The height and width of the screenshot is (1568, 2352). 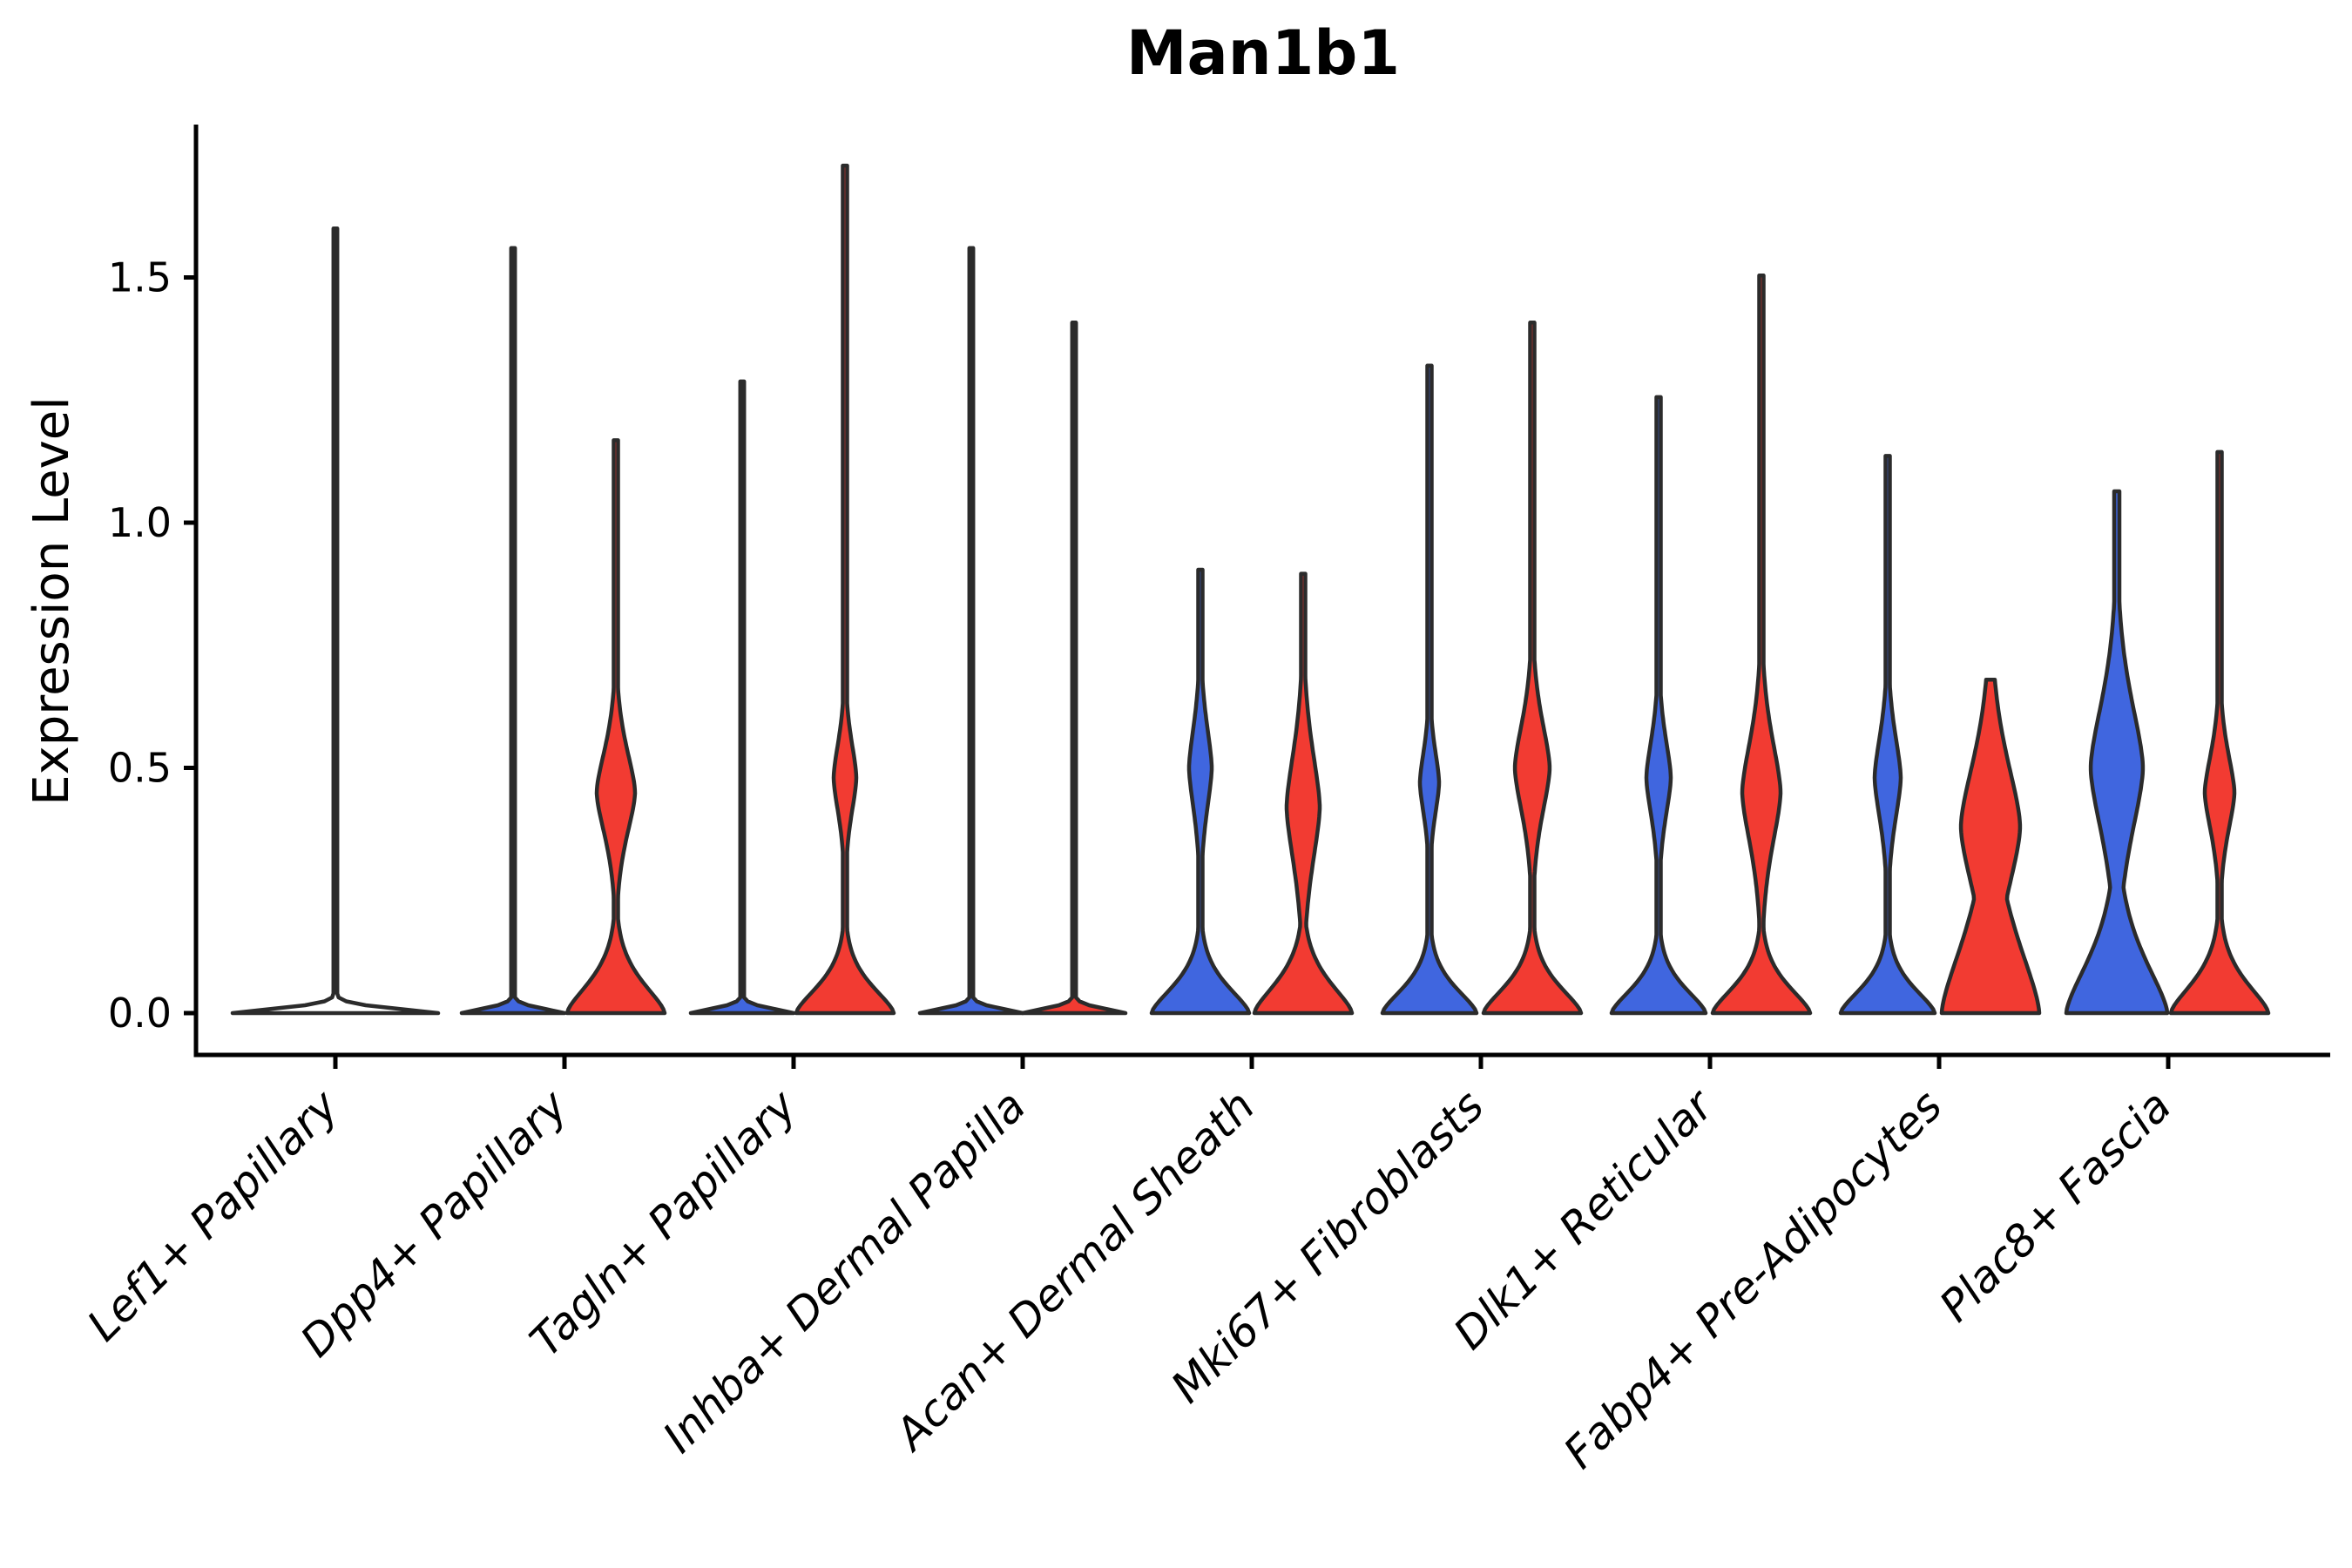 I want to click on violin-Dlk1-red, so click(x=1762, y=644).